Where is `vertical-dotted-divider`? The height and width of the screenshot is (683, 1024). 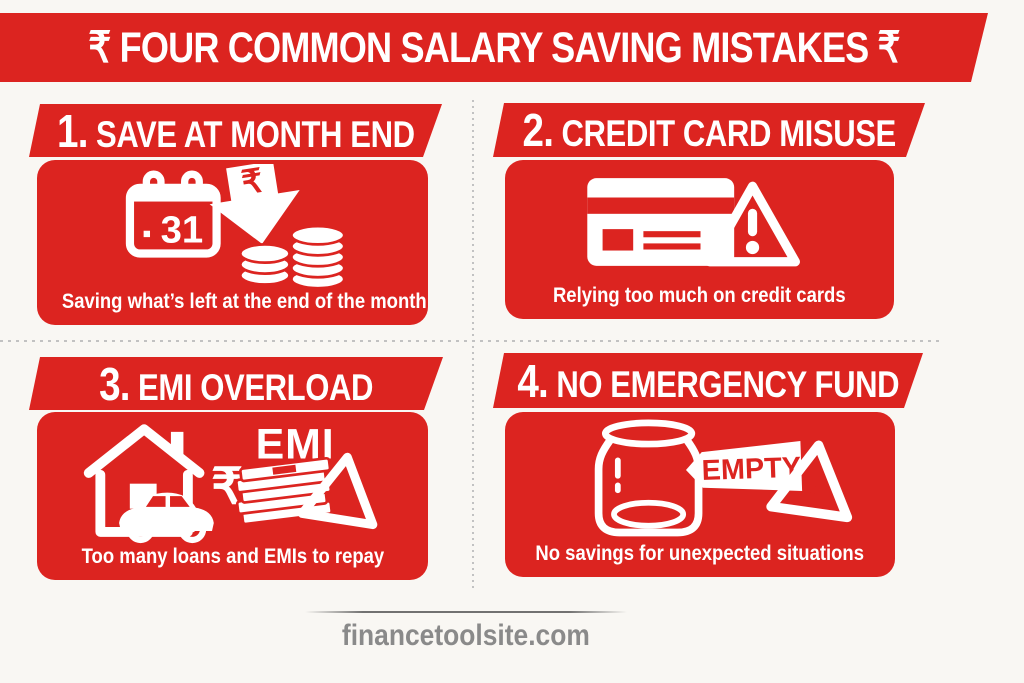
vertical-dotted-divider is located at coordinates (473, 344).